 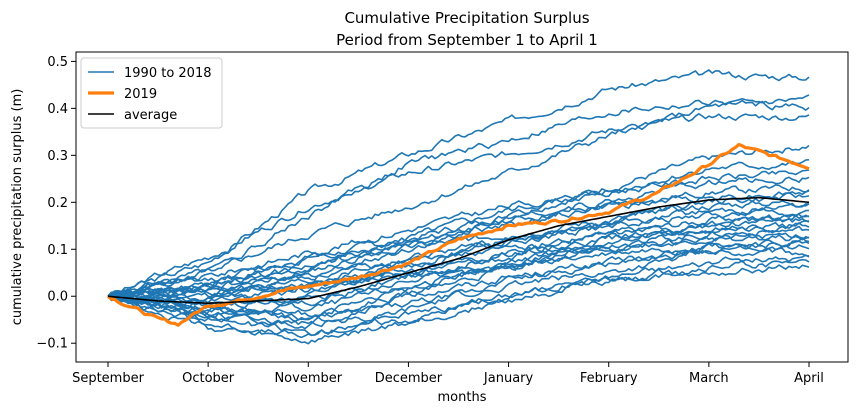 What do you see at coordinates (709, 378) in the screenshot?
I see `x-tick-label: March` at bounding box center [709, 378].